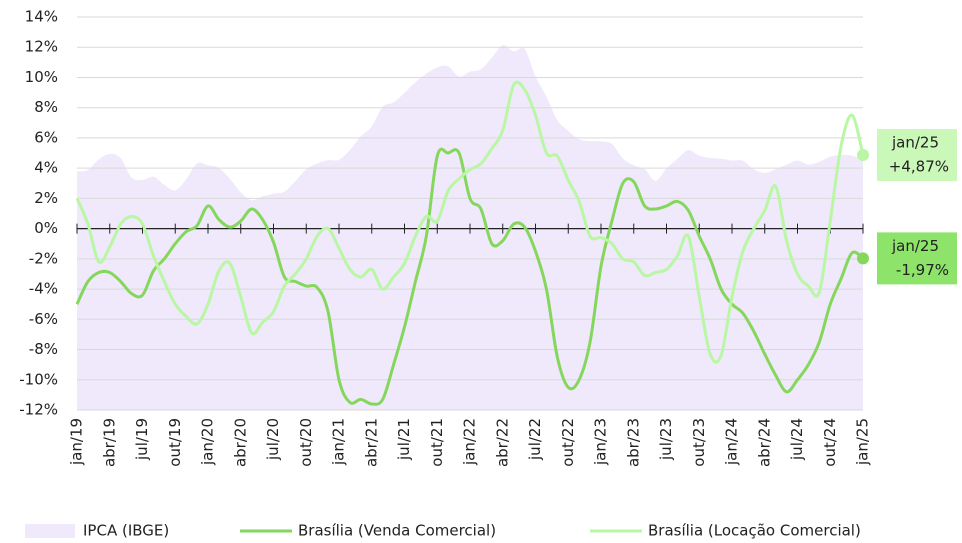  Describe the element at coordinates (38, 379) in the screenshot. I see `y-tick-label: -10%` at that location.